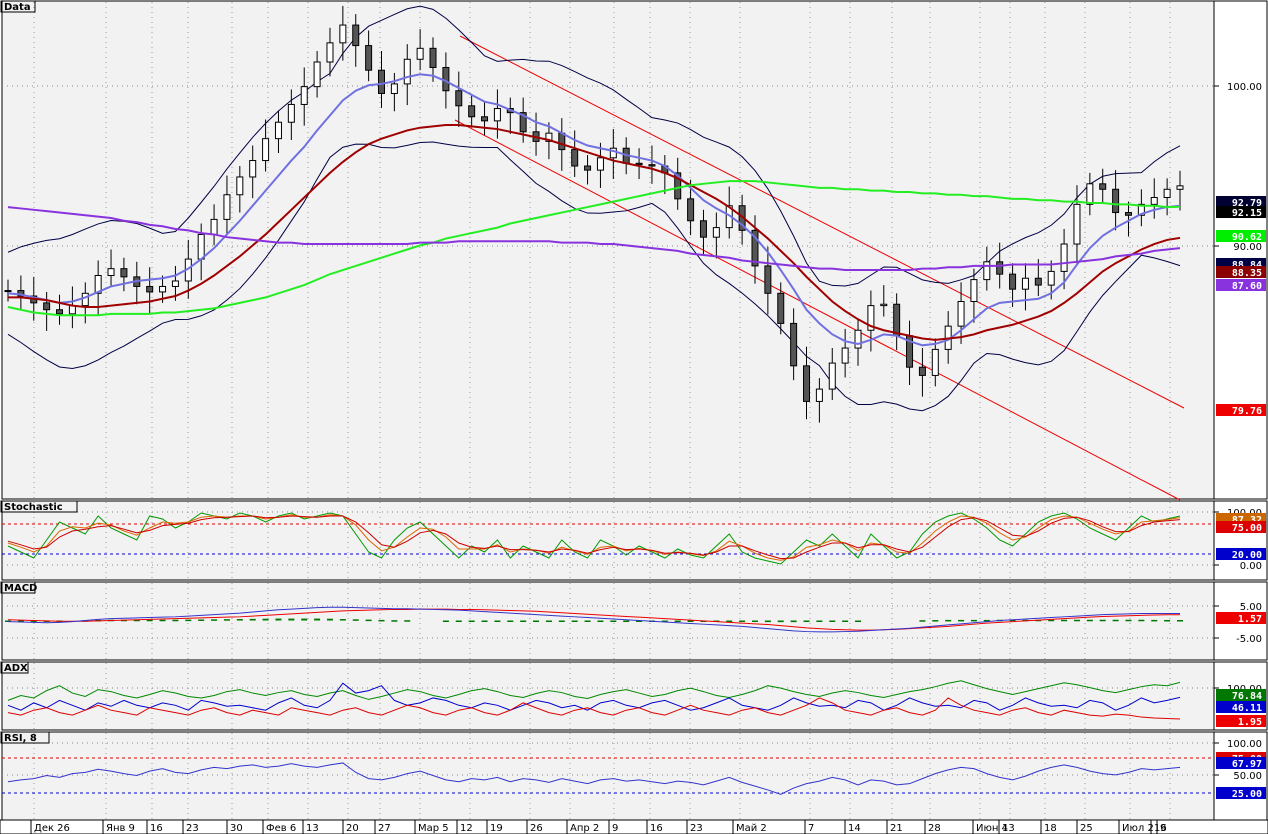  I want to click on value-marker-label: 90.62, so click(1247, 237).